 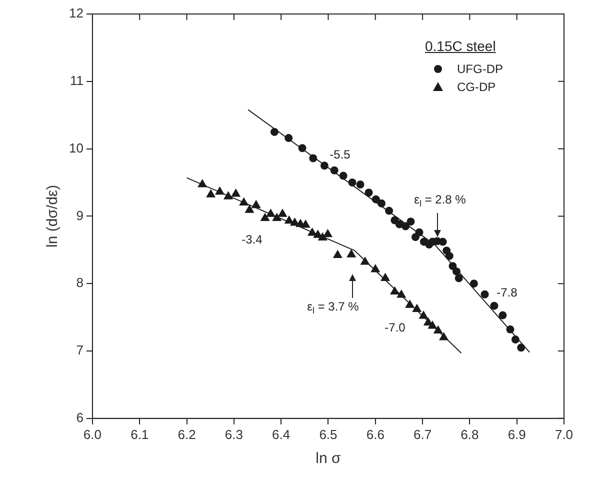 What do you see at coordinates (329, 459) in the screenshot?
I see `x-axis-title: ln σ` at bounding box center [329, 459].